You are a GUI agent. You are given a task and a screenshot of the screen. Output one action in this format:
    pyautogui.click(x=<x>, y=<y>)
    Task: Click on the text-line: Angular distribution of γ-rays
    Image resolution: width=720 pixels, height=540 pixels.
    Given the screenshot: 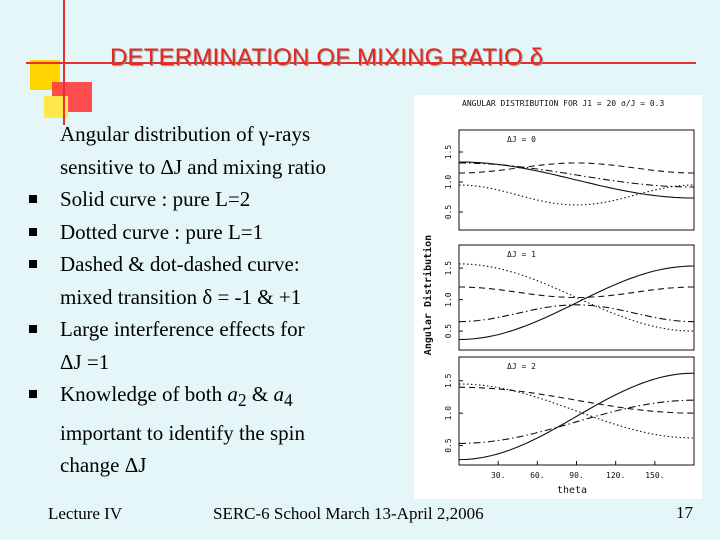 What is the action you would take?
    pyautogui.click(x=232, y=134)
    